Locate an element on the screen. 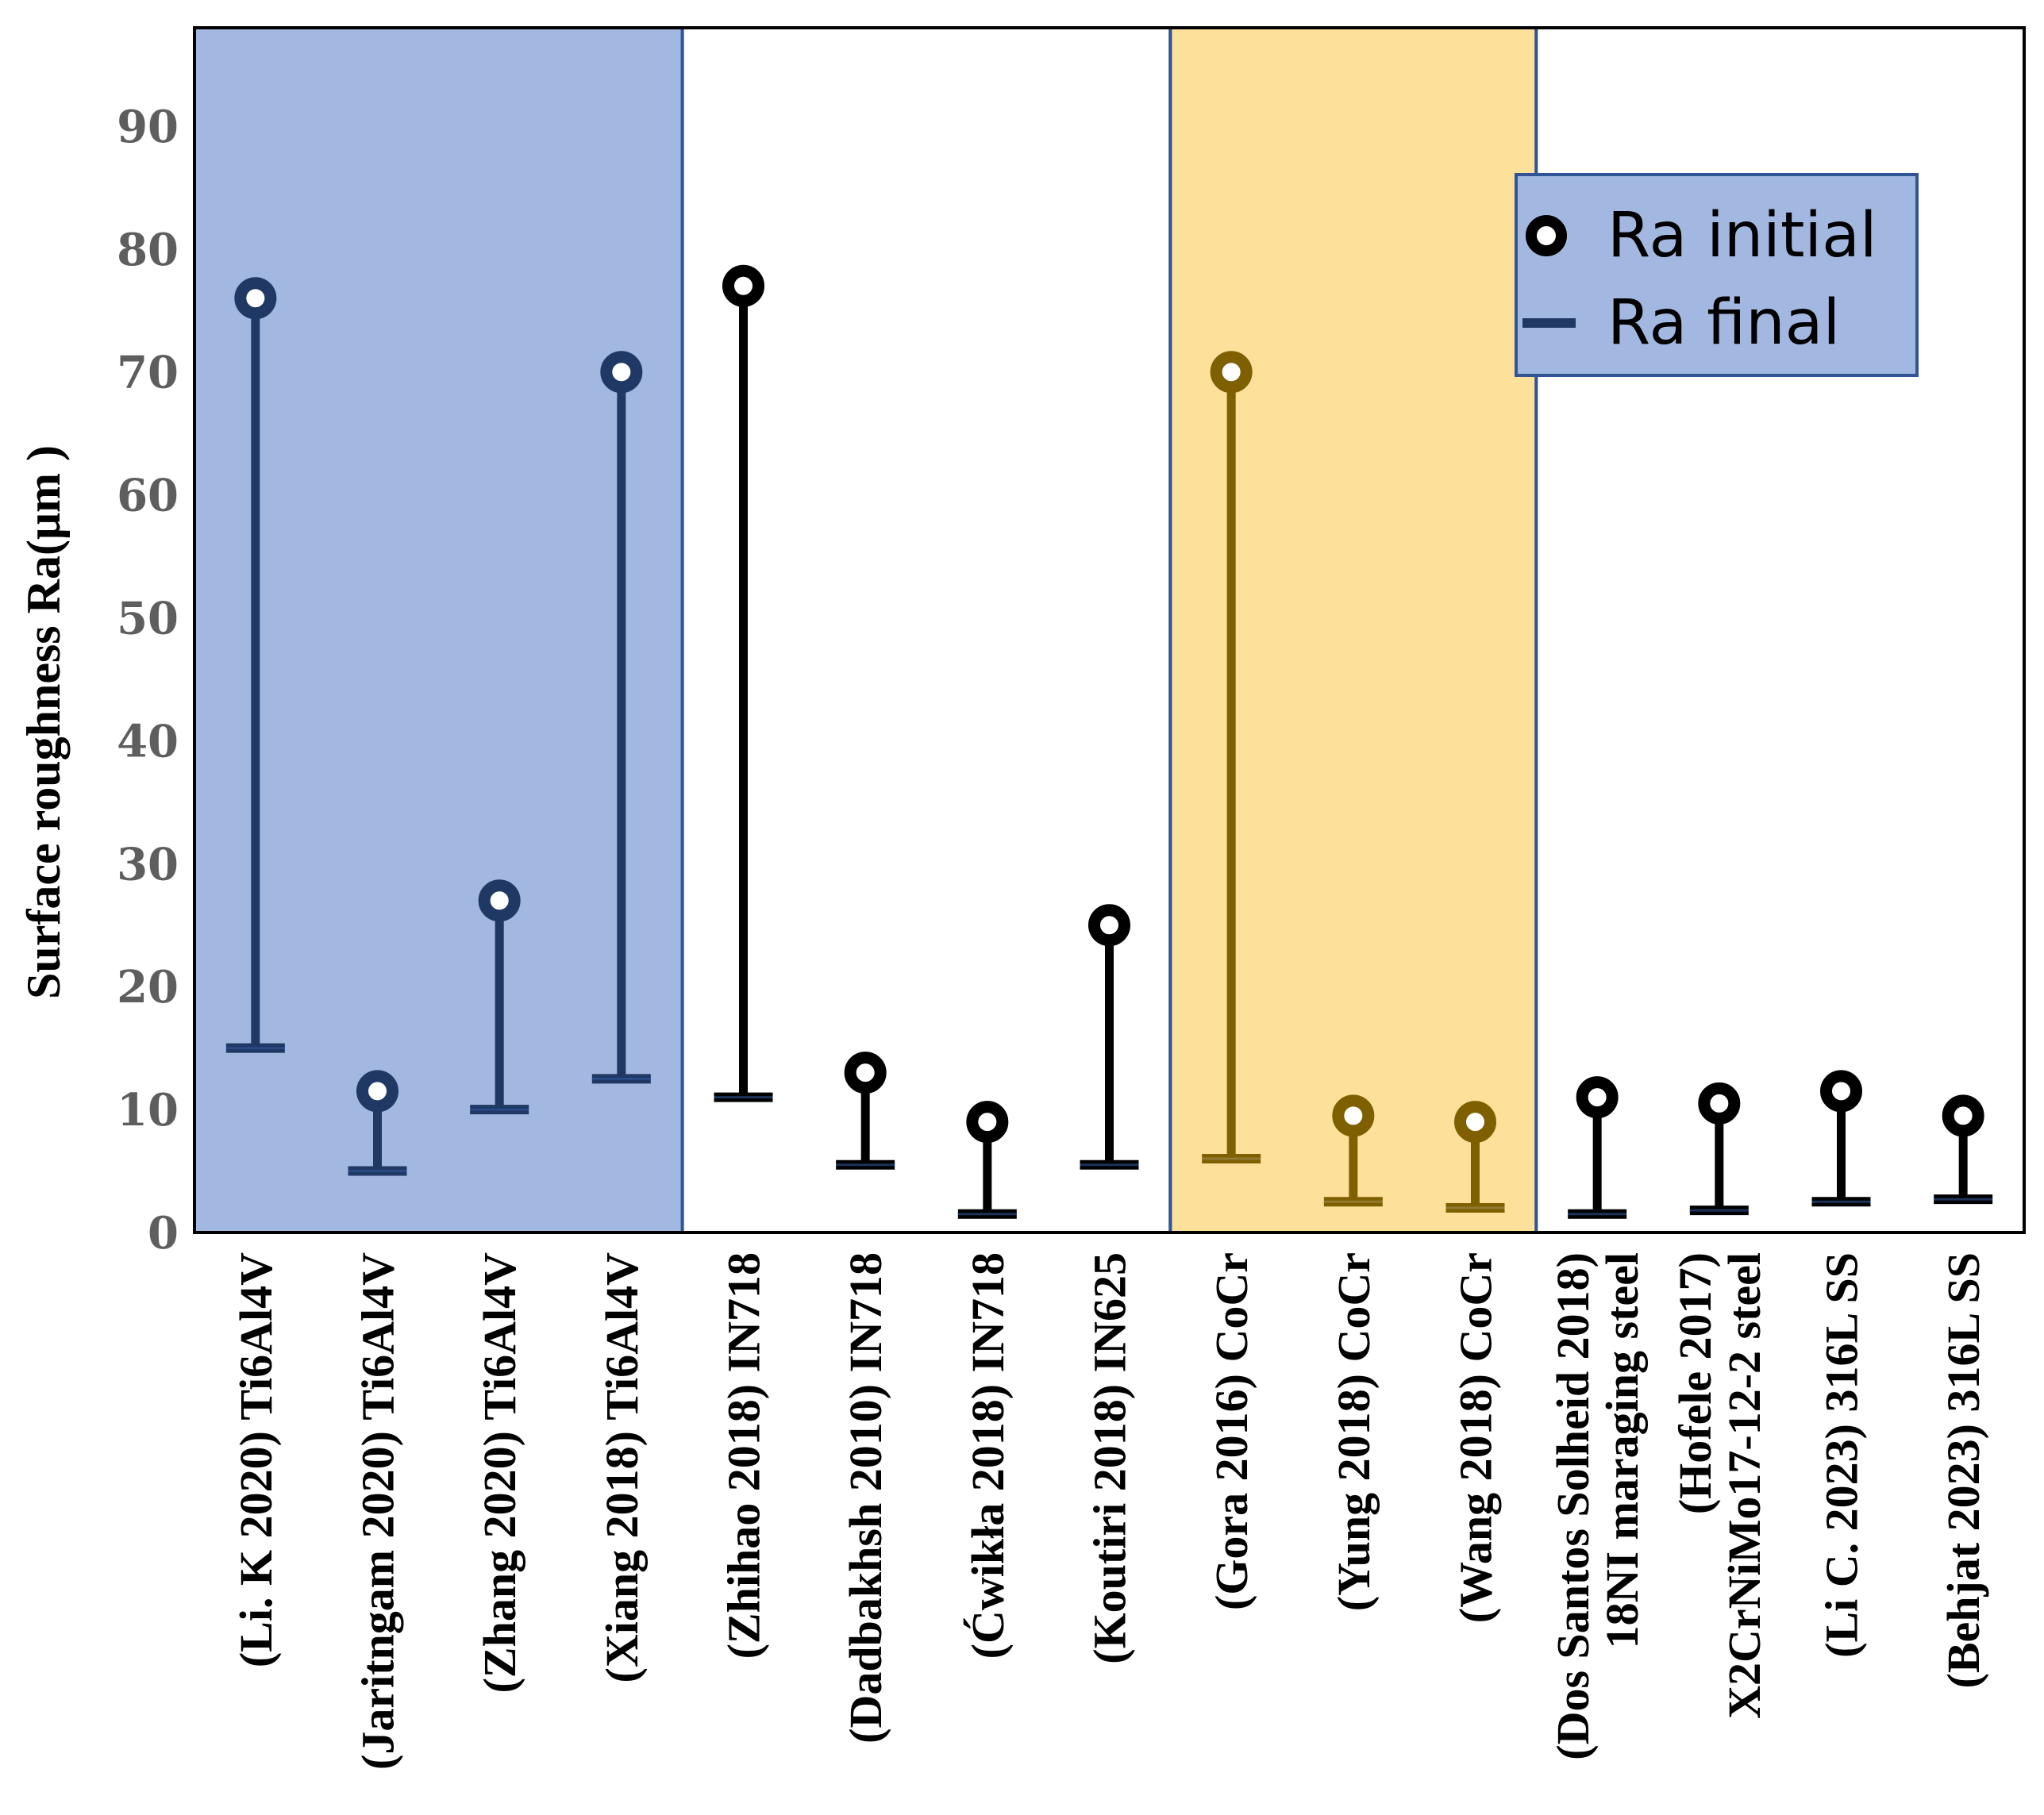  x-tick-label: (Koutiri 2018) IN625 is located at coordinates (1110, 1458).